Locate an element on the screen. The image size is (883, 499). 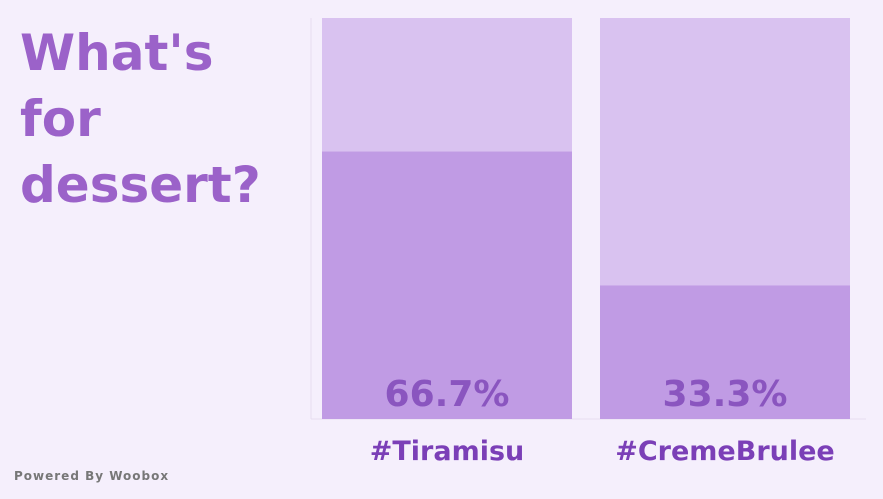
chart-title: What's for dessert? is located at coordinates (140, 119).